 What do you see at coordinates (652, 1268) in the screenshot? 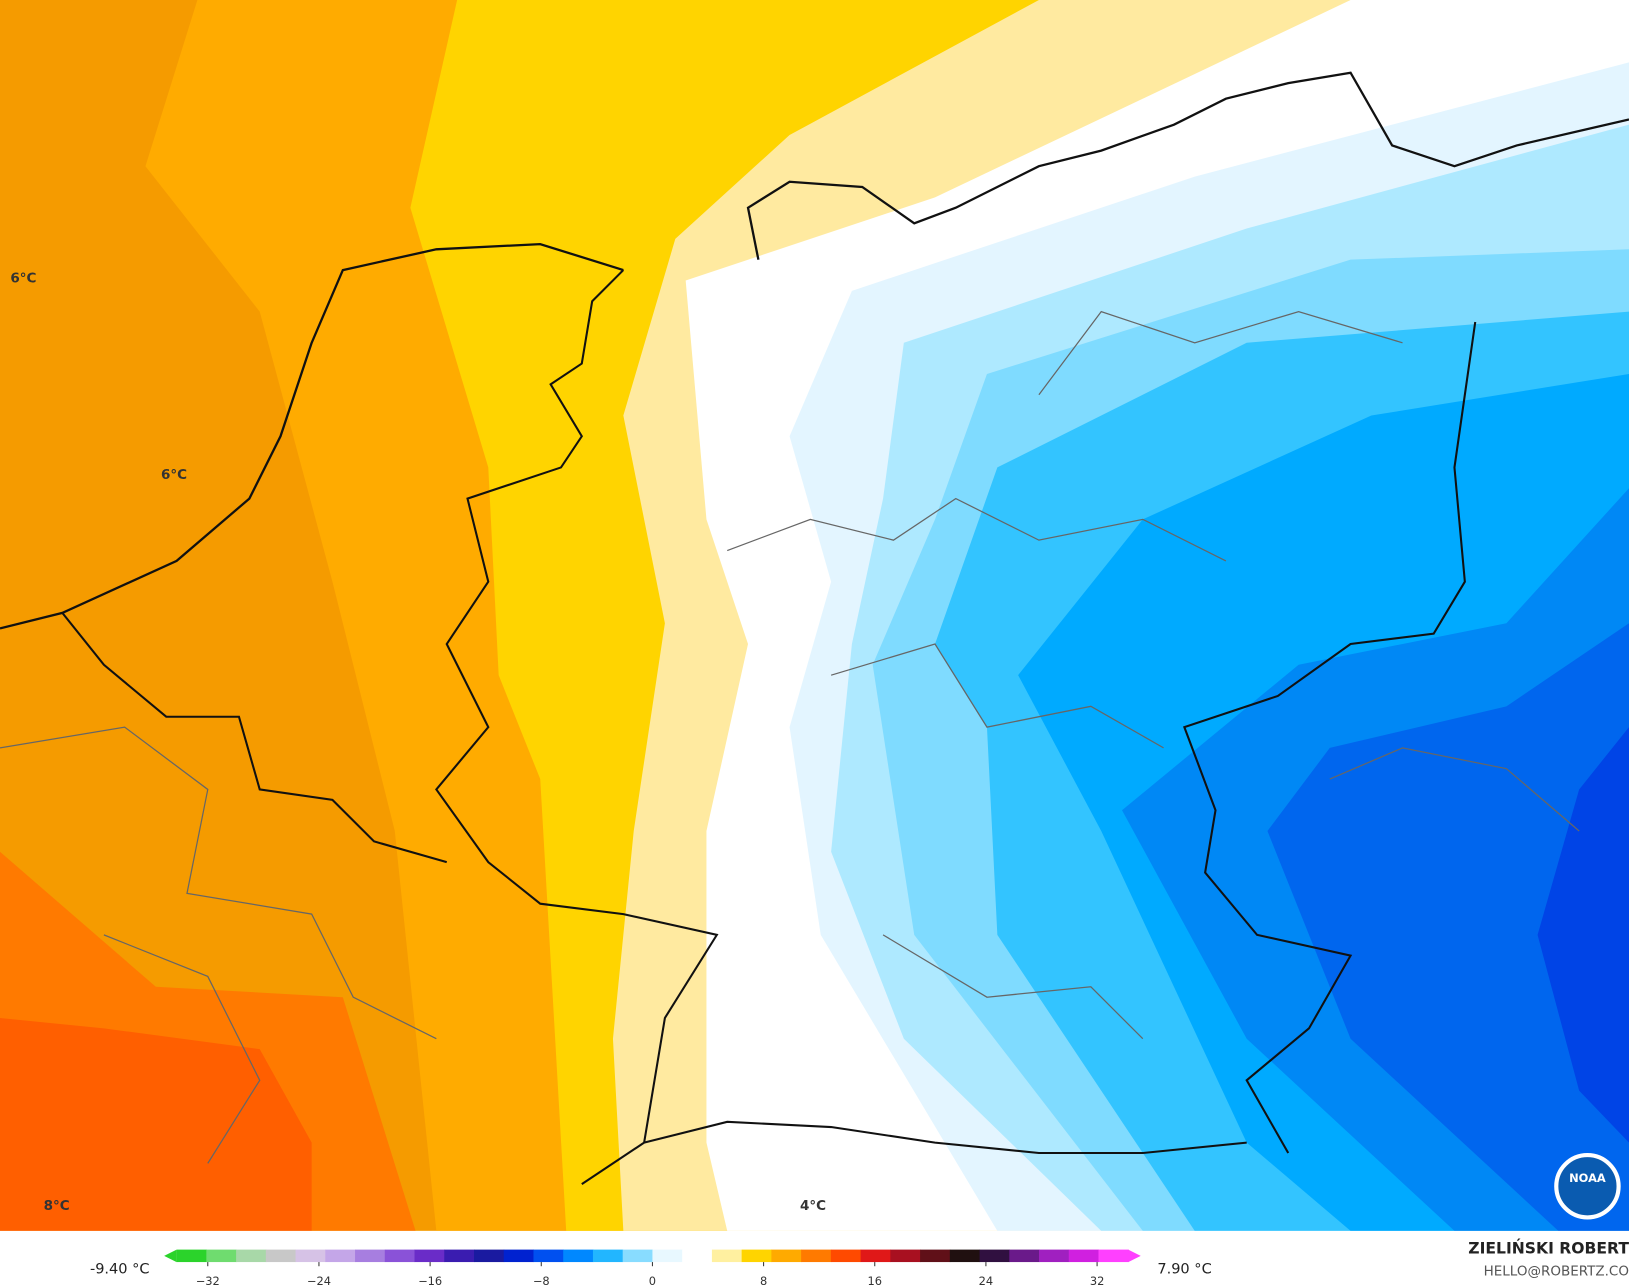
I see `colorbar: −32 −24 −16 −8 0 8 16 24 32` at bounding box center [652, 1268].